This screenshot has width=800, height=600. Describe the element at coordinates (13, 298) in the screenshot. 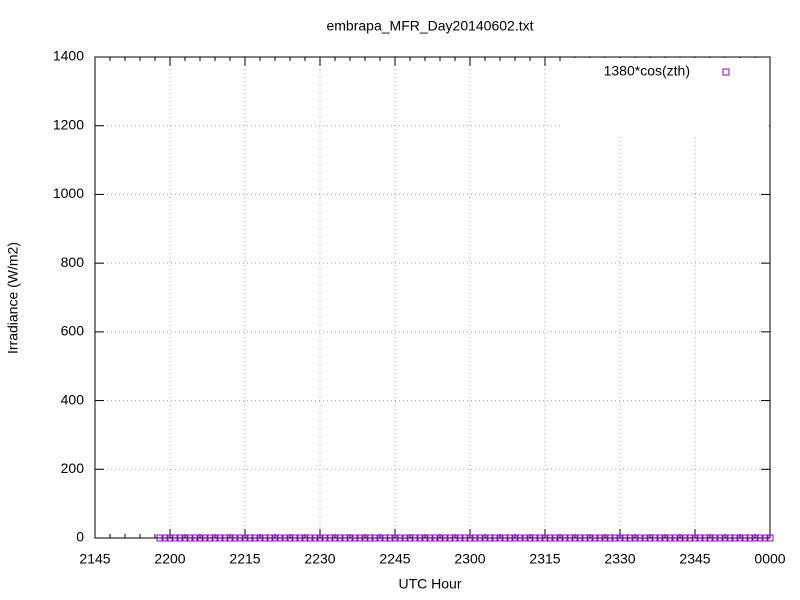

I see `y-axis-label: Irradiance (W/m2)` at that location.